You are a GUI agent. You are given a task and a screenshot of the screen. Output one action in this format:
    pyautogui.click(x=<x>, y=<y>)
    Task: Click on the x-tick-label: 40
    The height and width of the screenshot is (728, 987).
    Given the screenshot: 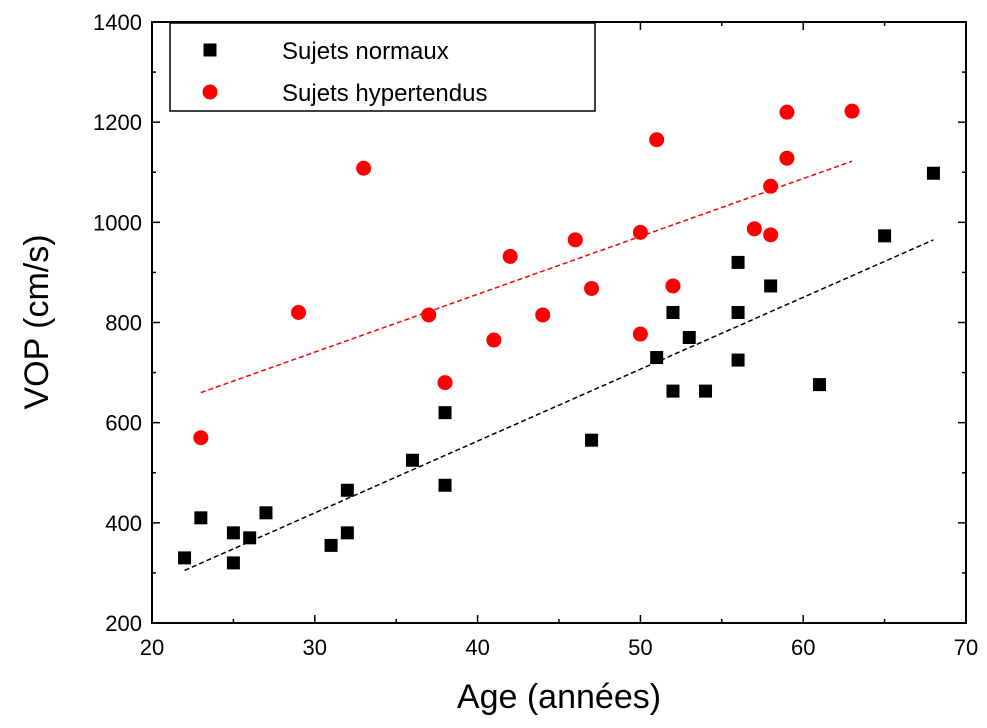 What is the action you would take?
    pyautogui.click(x=477, y=647)
    